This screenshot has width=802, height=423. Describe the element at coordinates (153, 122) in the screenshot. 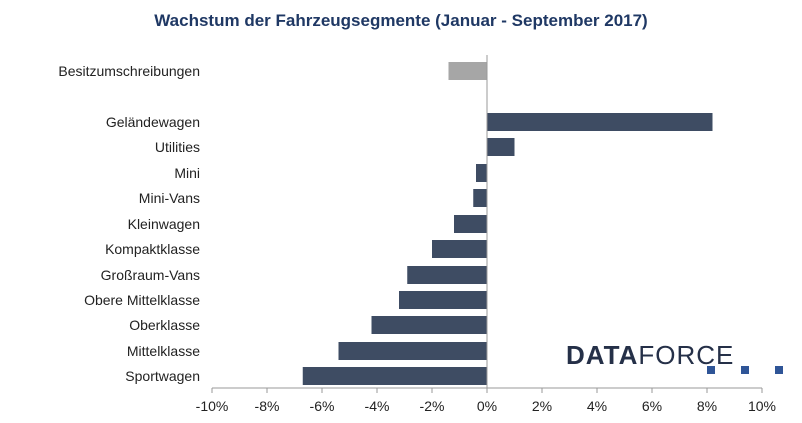

I see `category-label: Geländewagen` at that location.